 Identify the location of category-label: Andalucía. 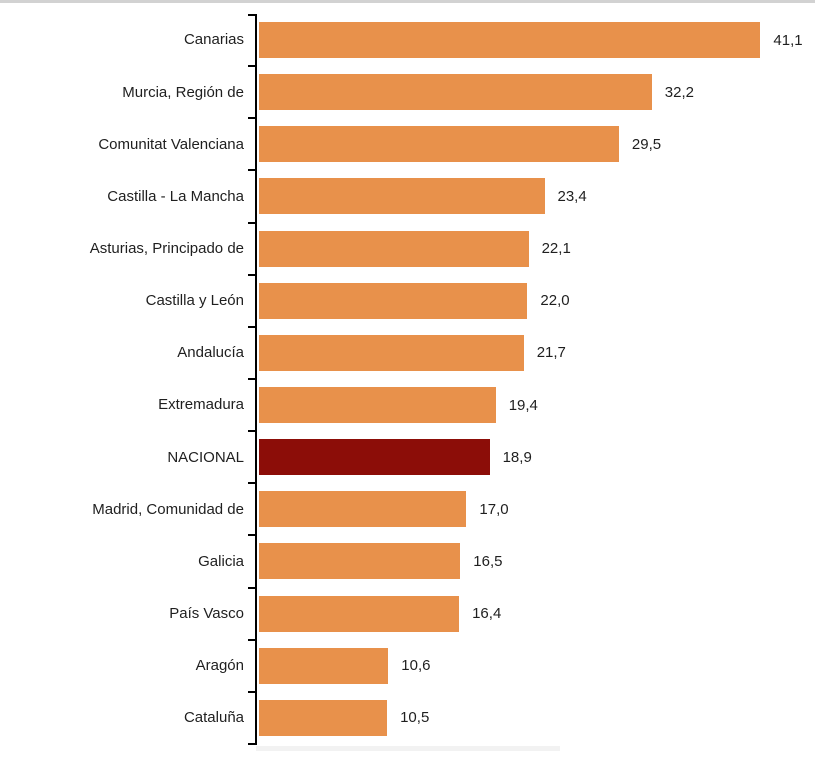
(210, 353).